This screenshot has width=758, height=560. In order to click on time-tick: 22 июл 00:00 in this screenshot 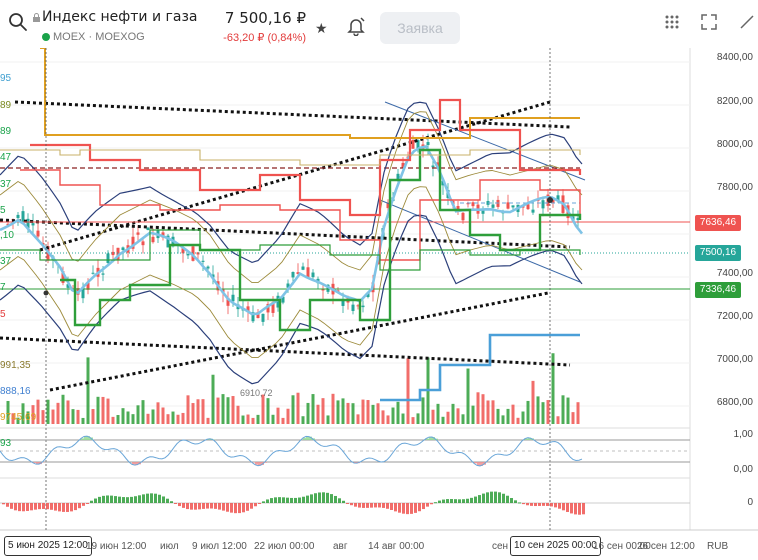, I will do `click(284, 546)`.